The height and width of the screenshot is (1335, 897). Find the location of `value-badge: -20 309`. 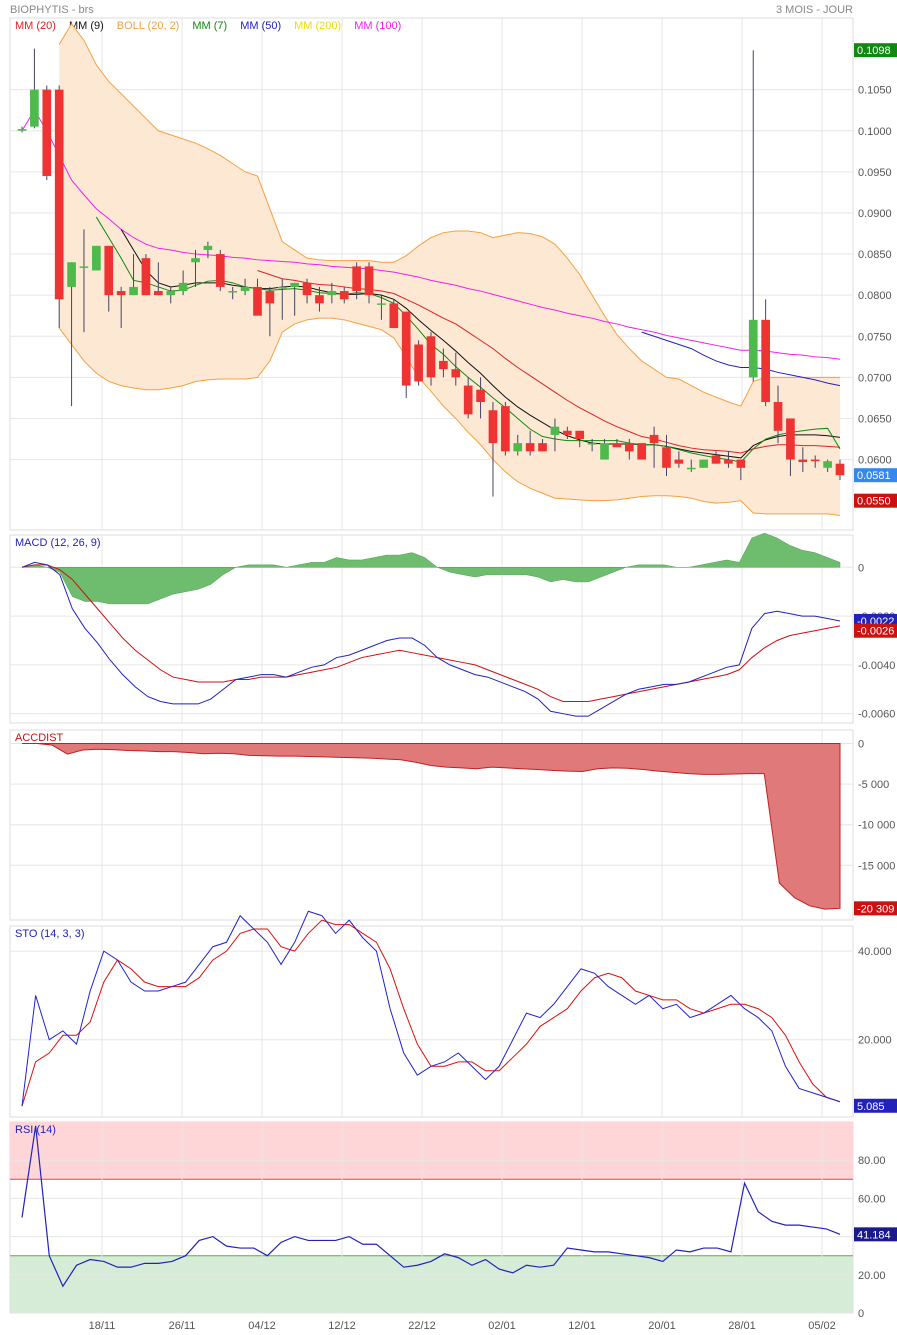

value-badge: -20 309 is located at coordinates (875, 908).